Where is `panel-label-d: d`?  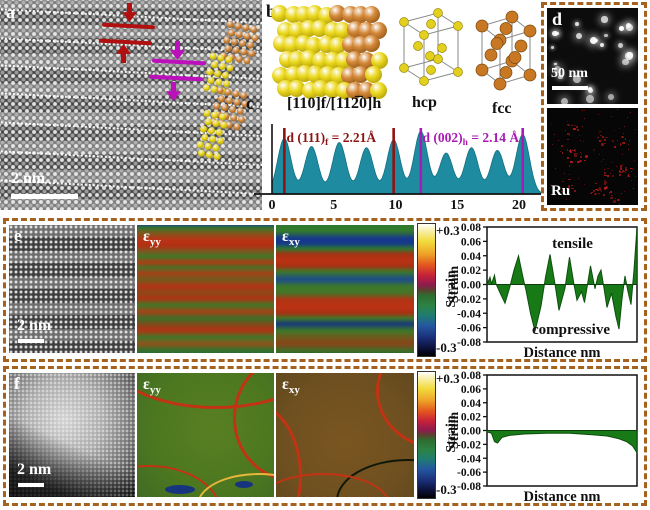 panel-label-d: d is located at coordinates (557, 19).